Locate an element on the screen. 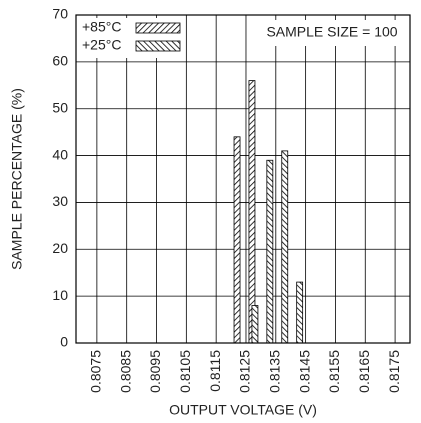 The height and width of the screenshot is (423, 421). x-tick-label: 0.8155 is located at coordinates (334, 371).